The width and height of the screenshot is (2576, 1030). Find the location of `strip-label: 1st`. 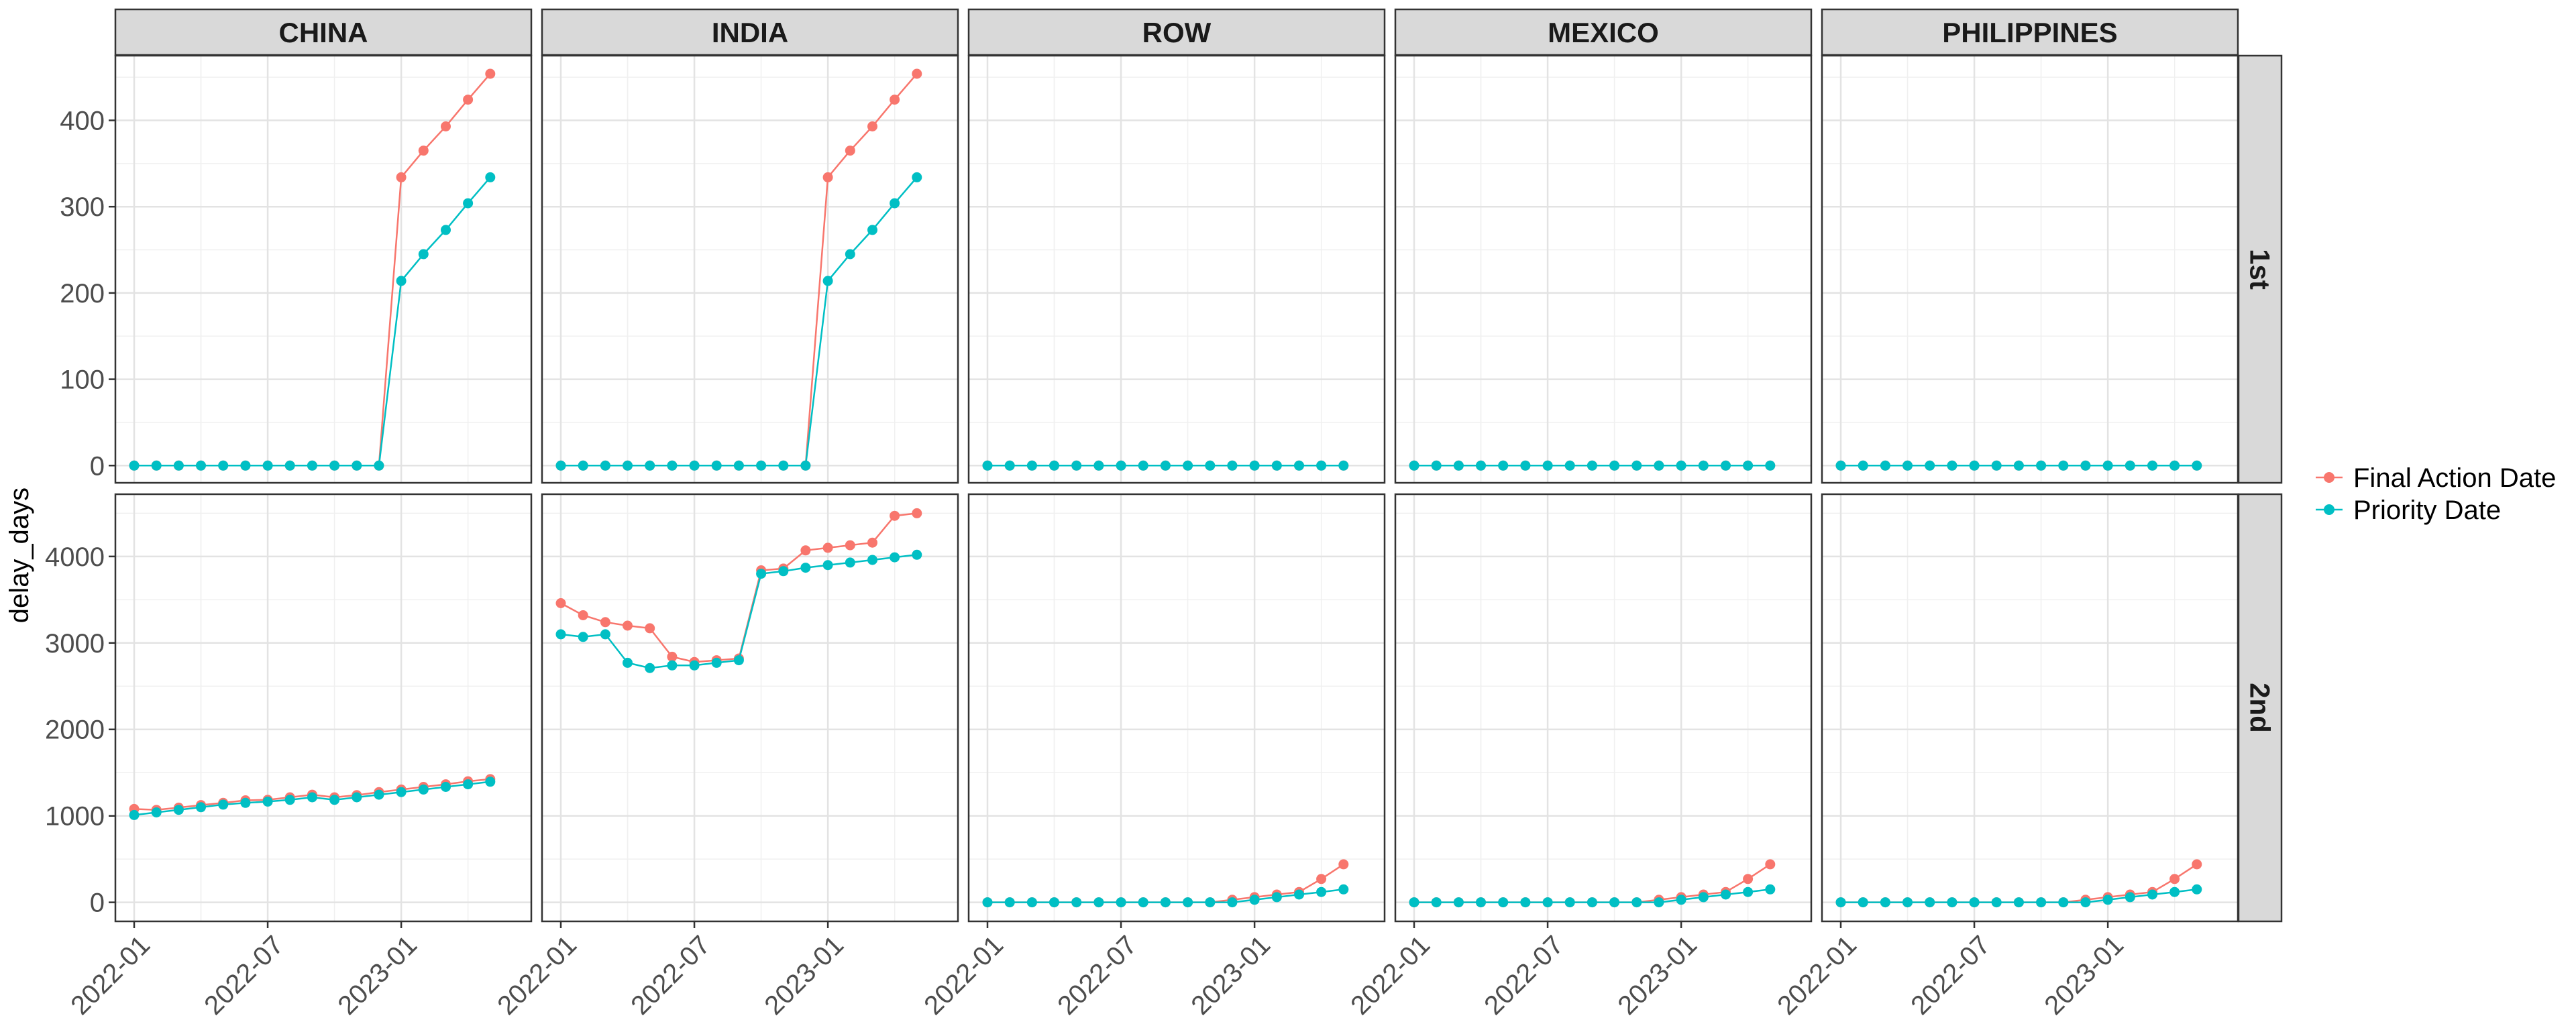

strip-label: 1st is located at coordinates (2260, 269).